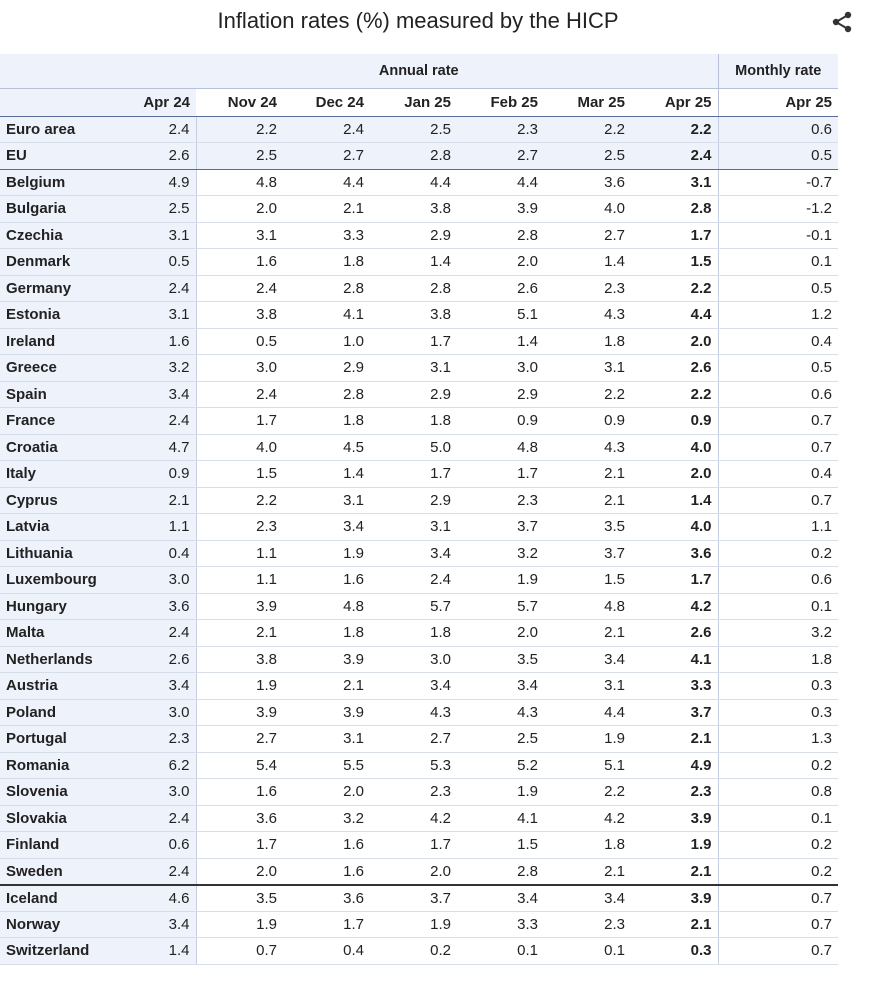 Image resolution: width=880 pixels, height=982 pixels. I want to click on table-row: Slovakia 2.4 3.6 3.2 4.2 4.1 4.2 3.9 0.1, so click(419, 818).